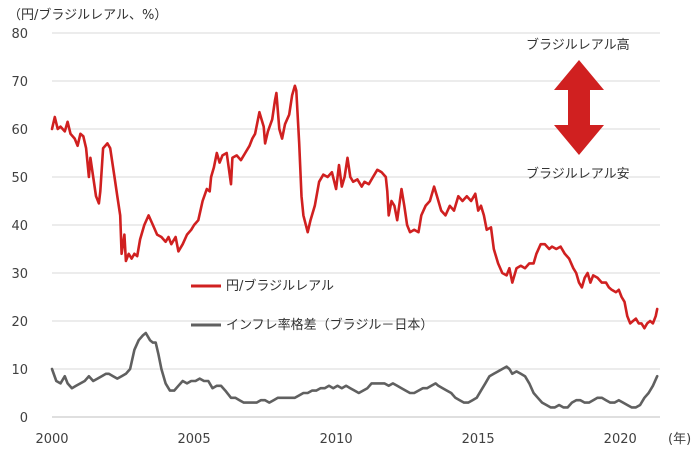  What do you see at coordinates (578, 45) in the screenshot?
I see `annotation-high-label: ブラジルレアル高` at bounding box center [578, 45].